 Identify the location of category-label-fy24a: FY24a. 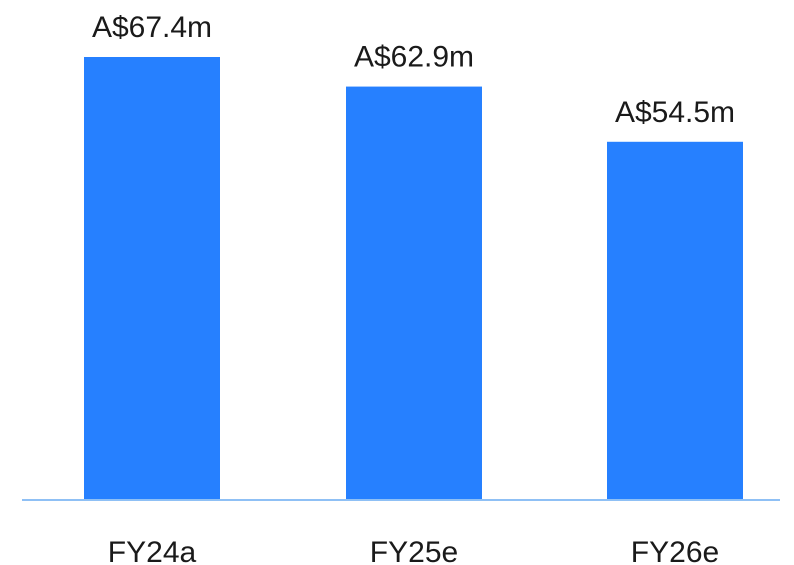
(152, 550).